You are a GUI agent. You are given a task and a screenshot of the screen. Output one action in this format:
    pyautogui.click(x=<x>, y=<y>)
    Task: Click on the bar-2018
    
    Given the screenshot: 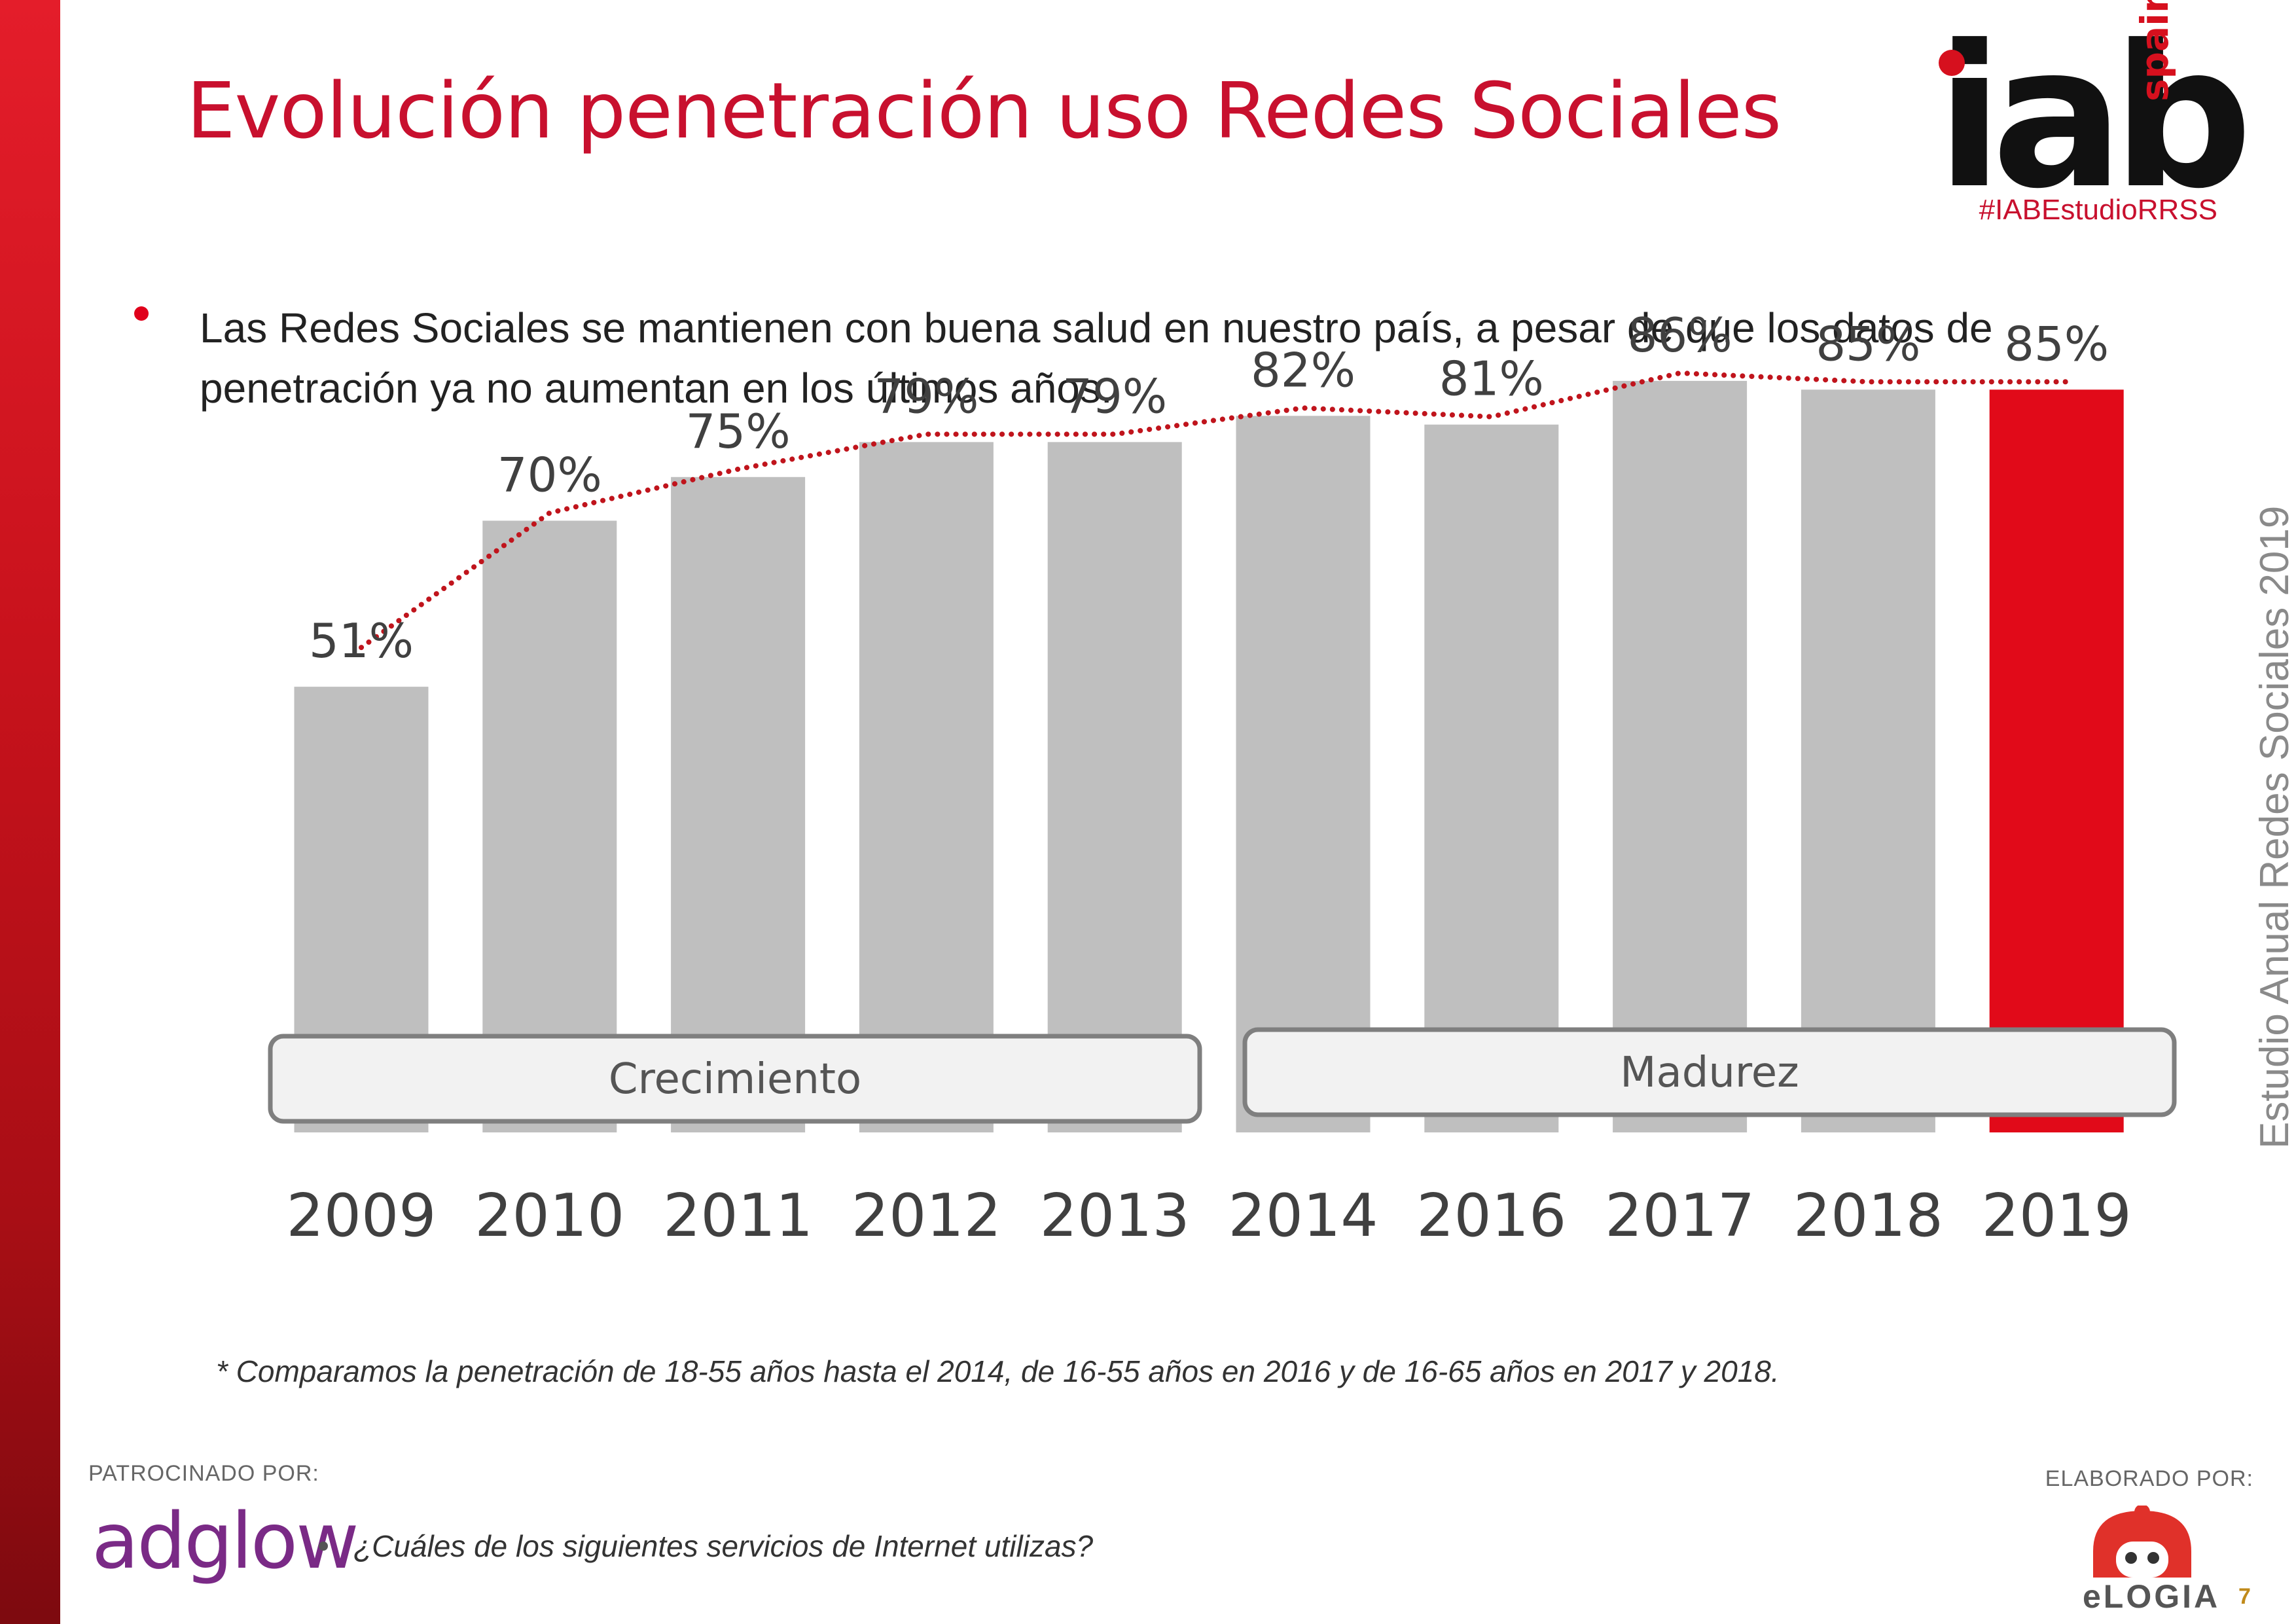 What is the action you would take?
    pyautogui.click(x=1868, y=760)
    